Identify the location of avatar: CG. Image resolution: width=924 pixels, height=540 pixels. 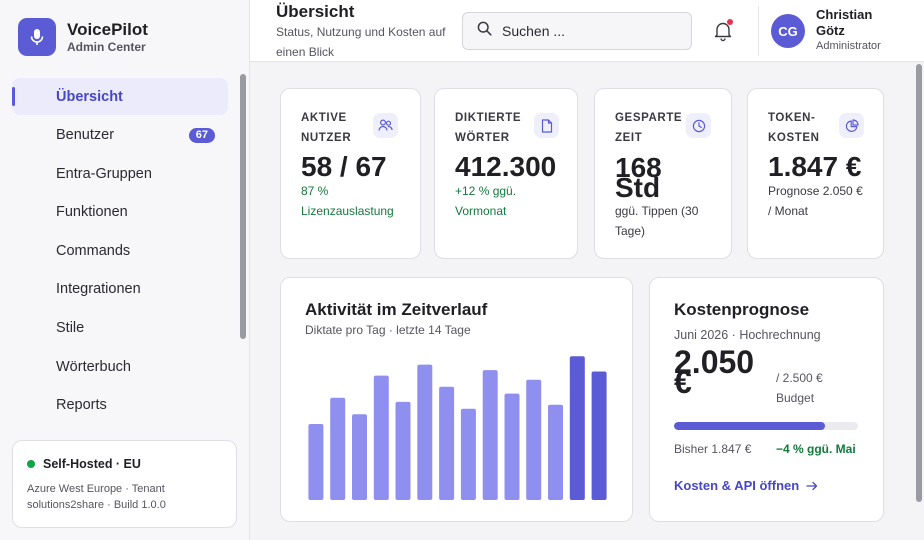
(788, 31).